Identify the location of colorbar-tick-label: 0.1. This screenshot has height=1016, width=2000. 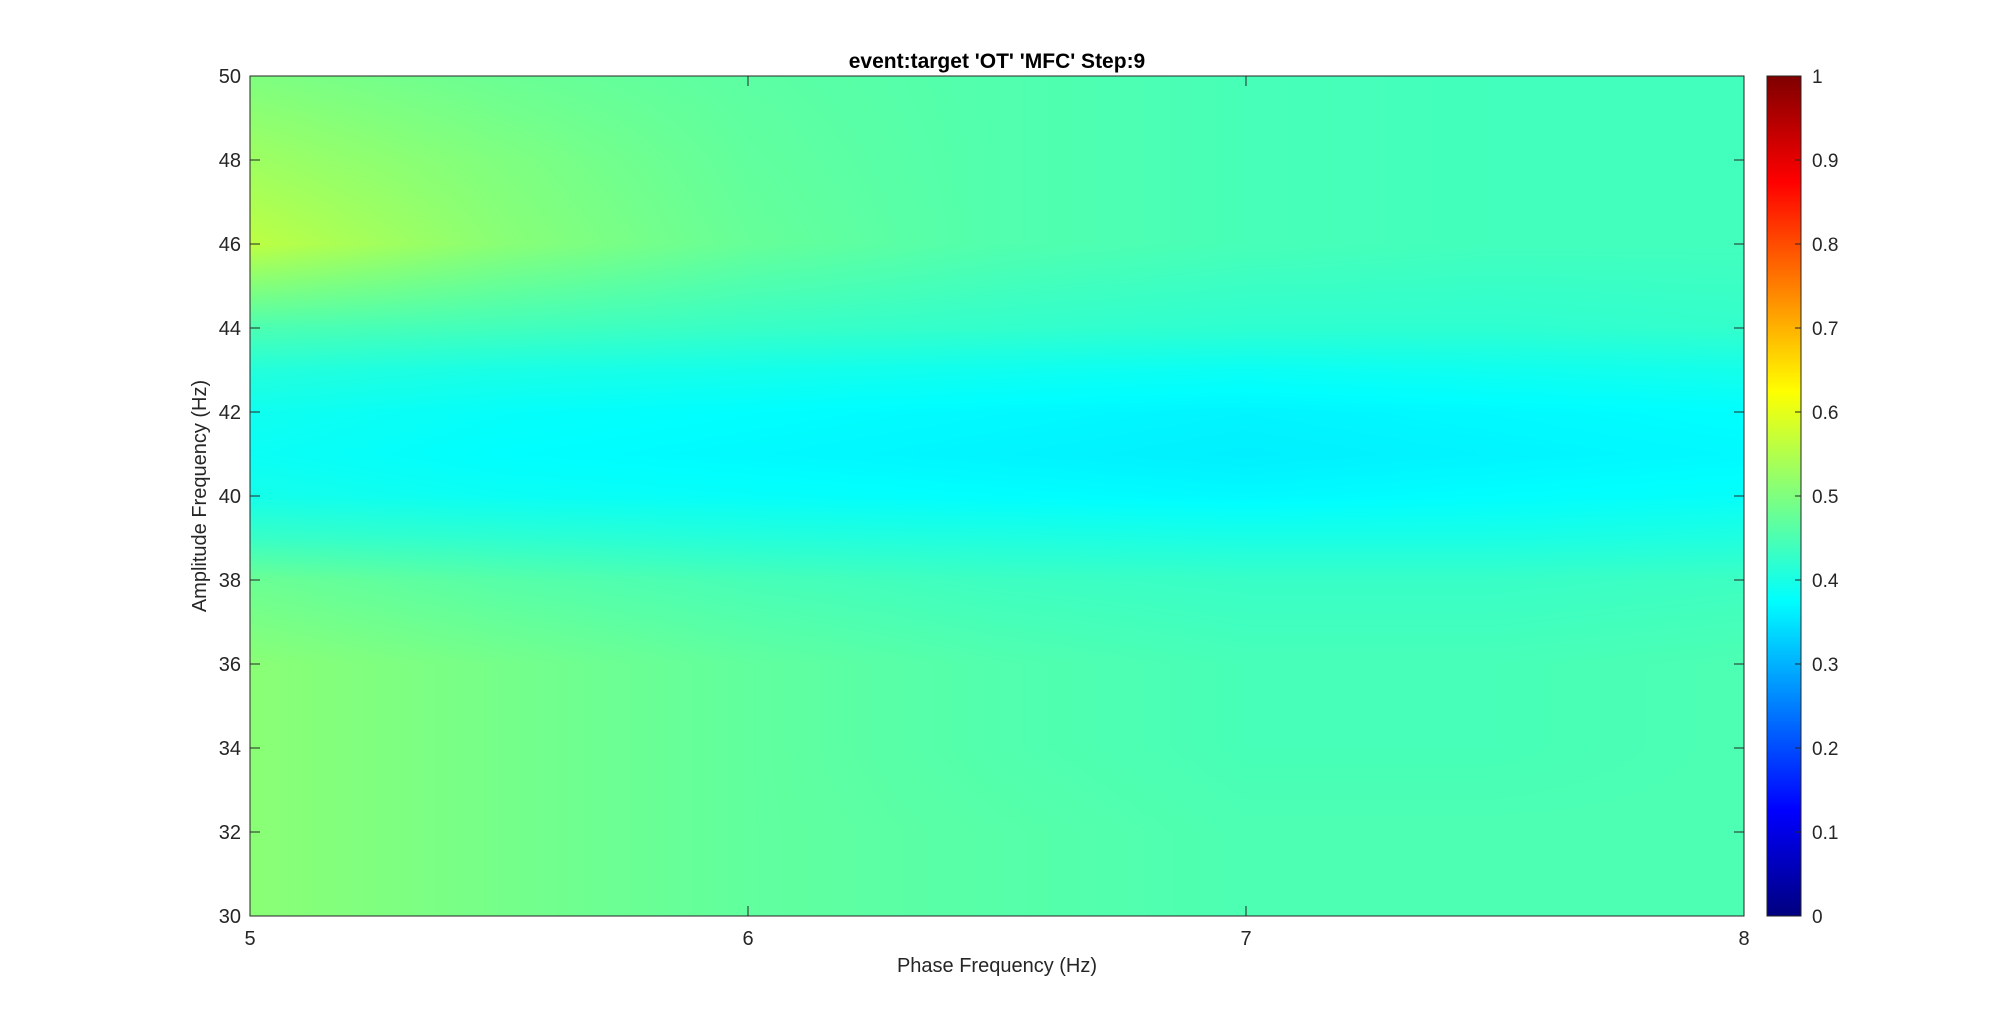
(1825, 833).